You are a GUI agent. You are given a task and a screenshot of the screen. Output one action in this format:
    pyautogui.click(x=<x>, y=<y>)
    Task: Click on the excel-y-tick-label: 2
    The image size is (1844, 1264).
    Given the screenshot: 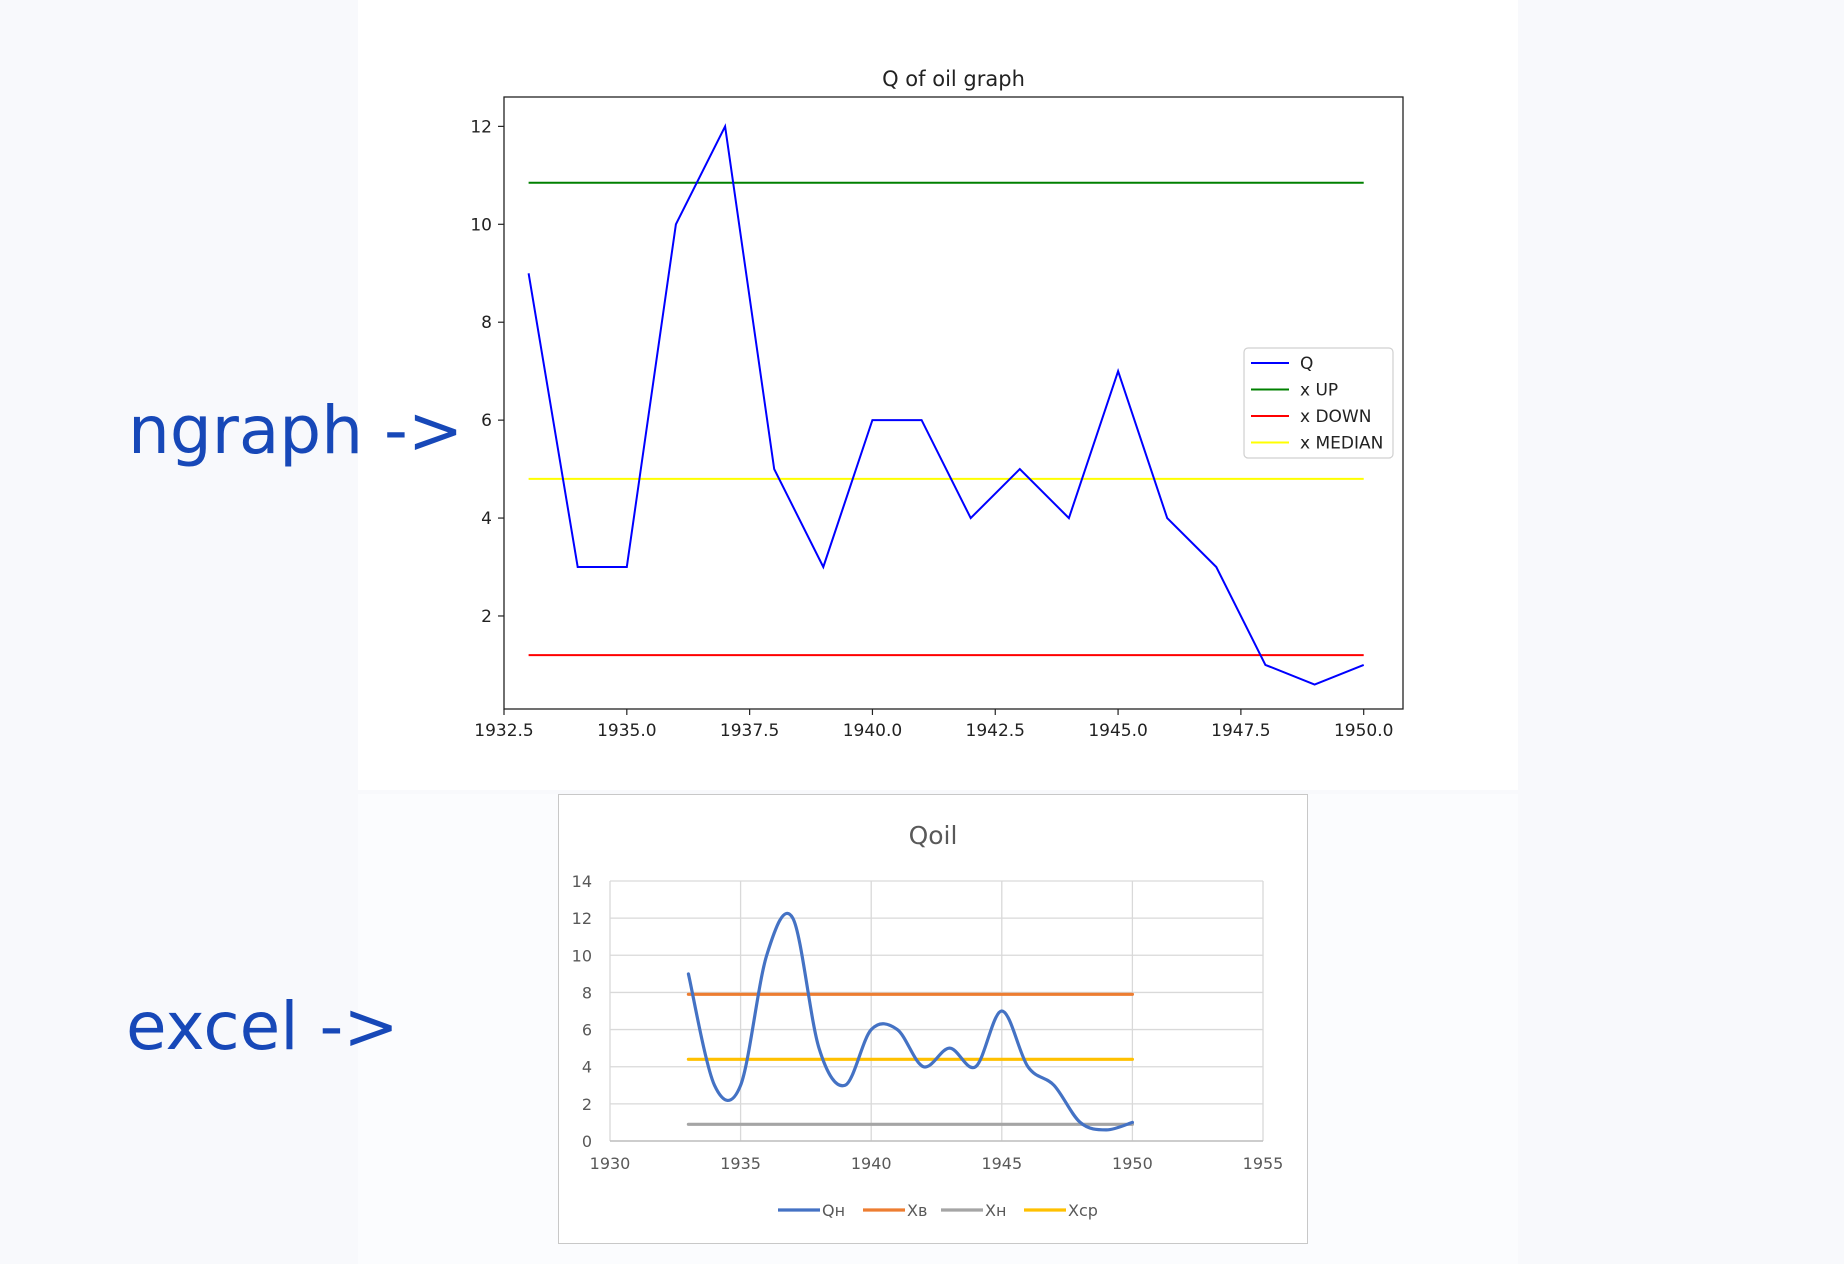 What is the action you would take?
    pyautogui.click(x=587, y=1104)
    